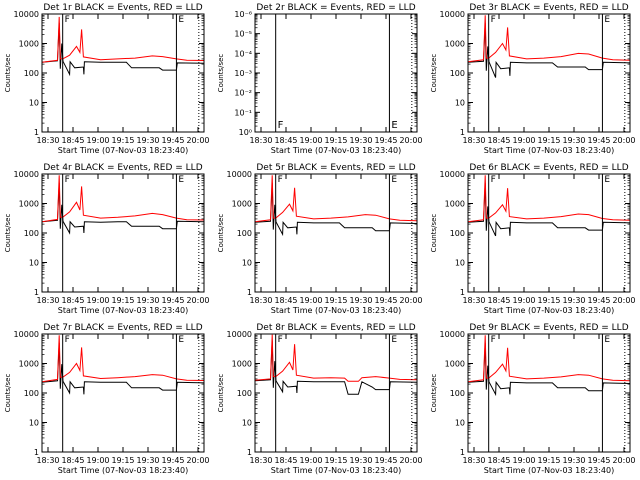 The width and height of the screenshot is (640, 480). I want to click on y-tick-label: 10⁻³, so click(243, 73).